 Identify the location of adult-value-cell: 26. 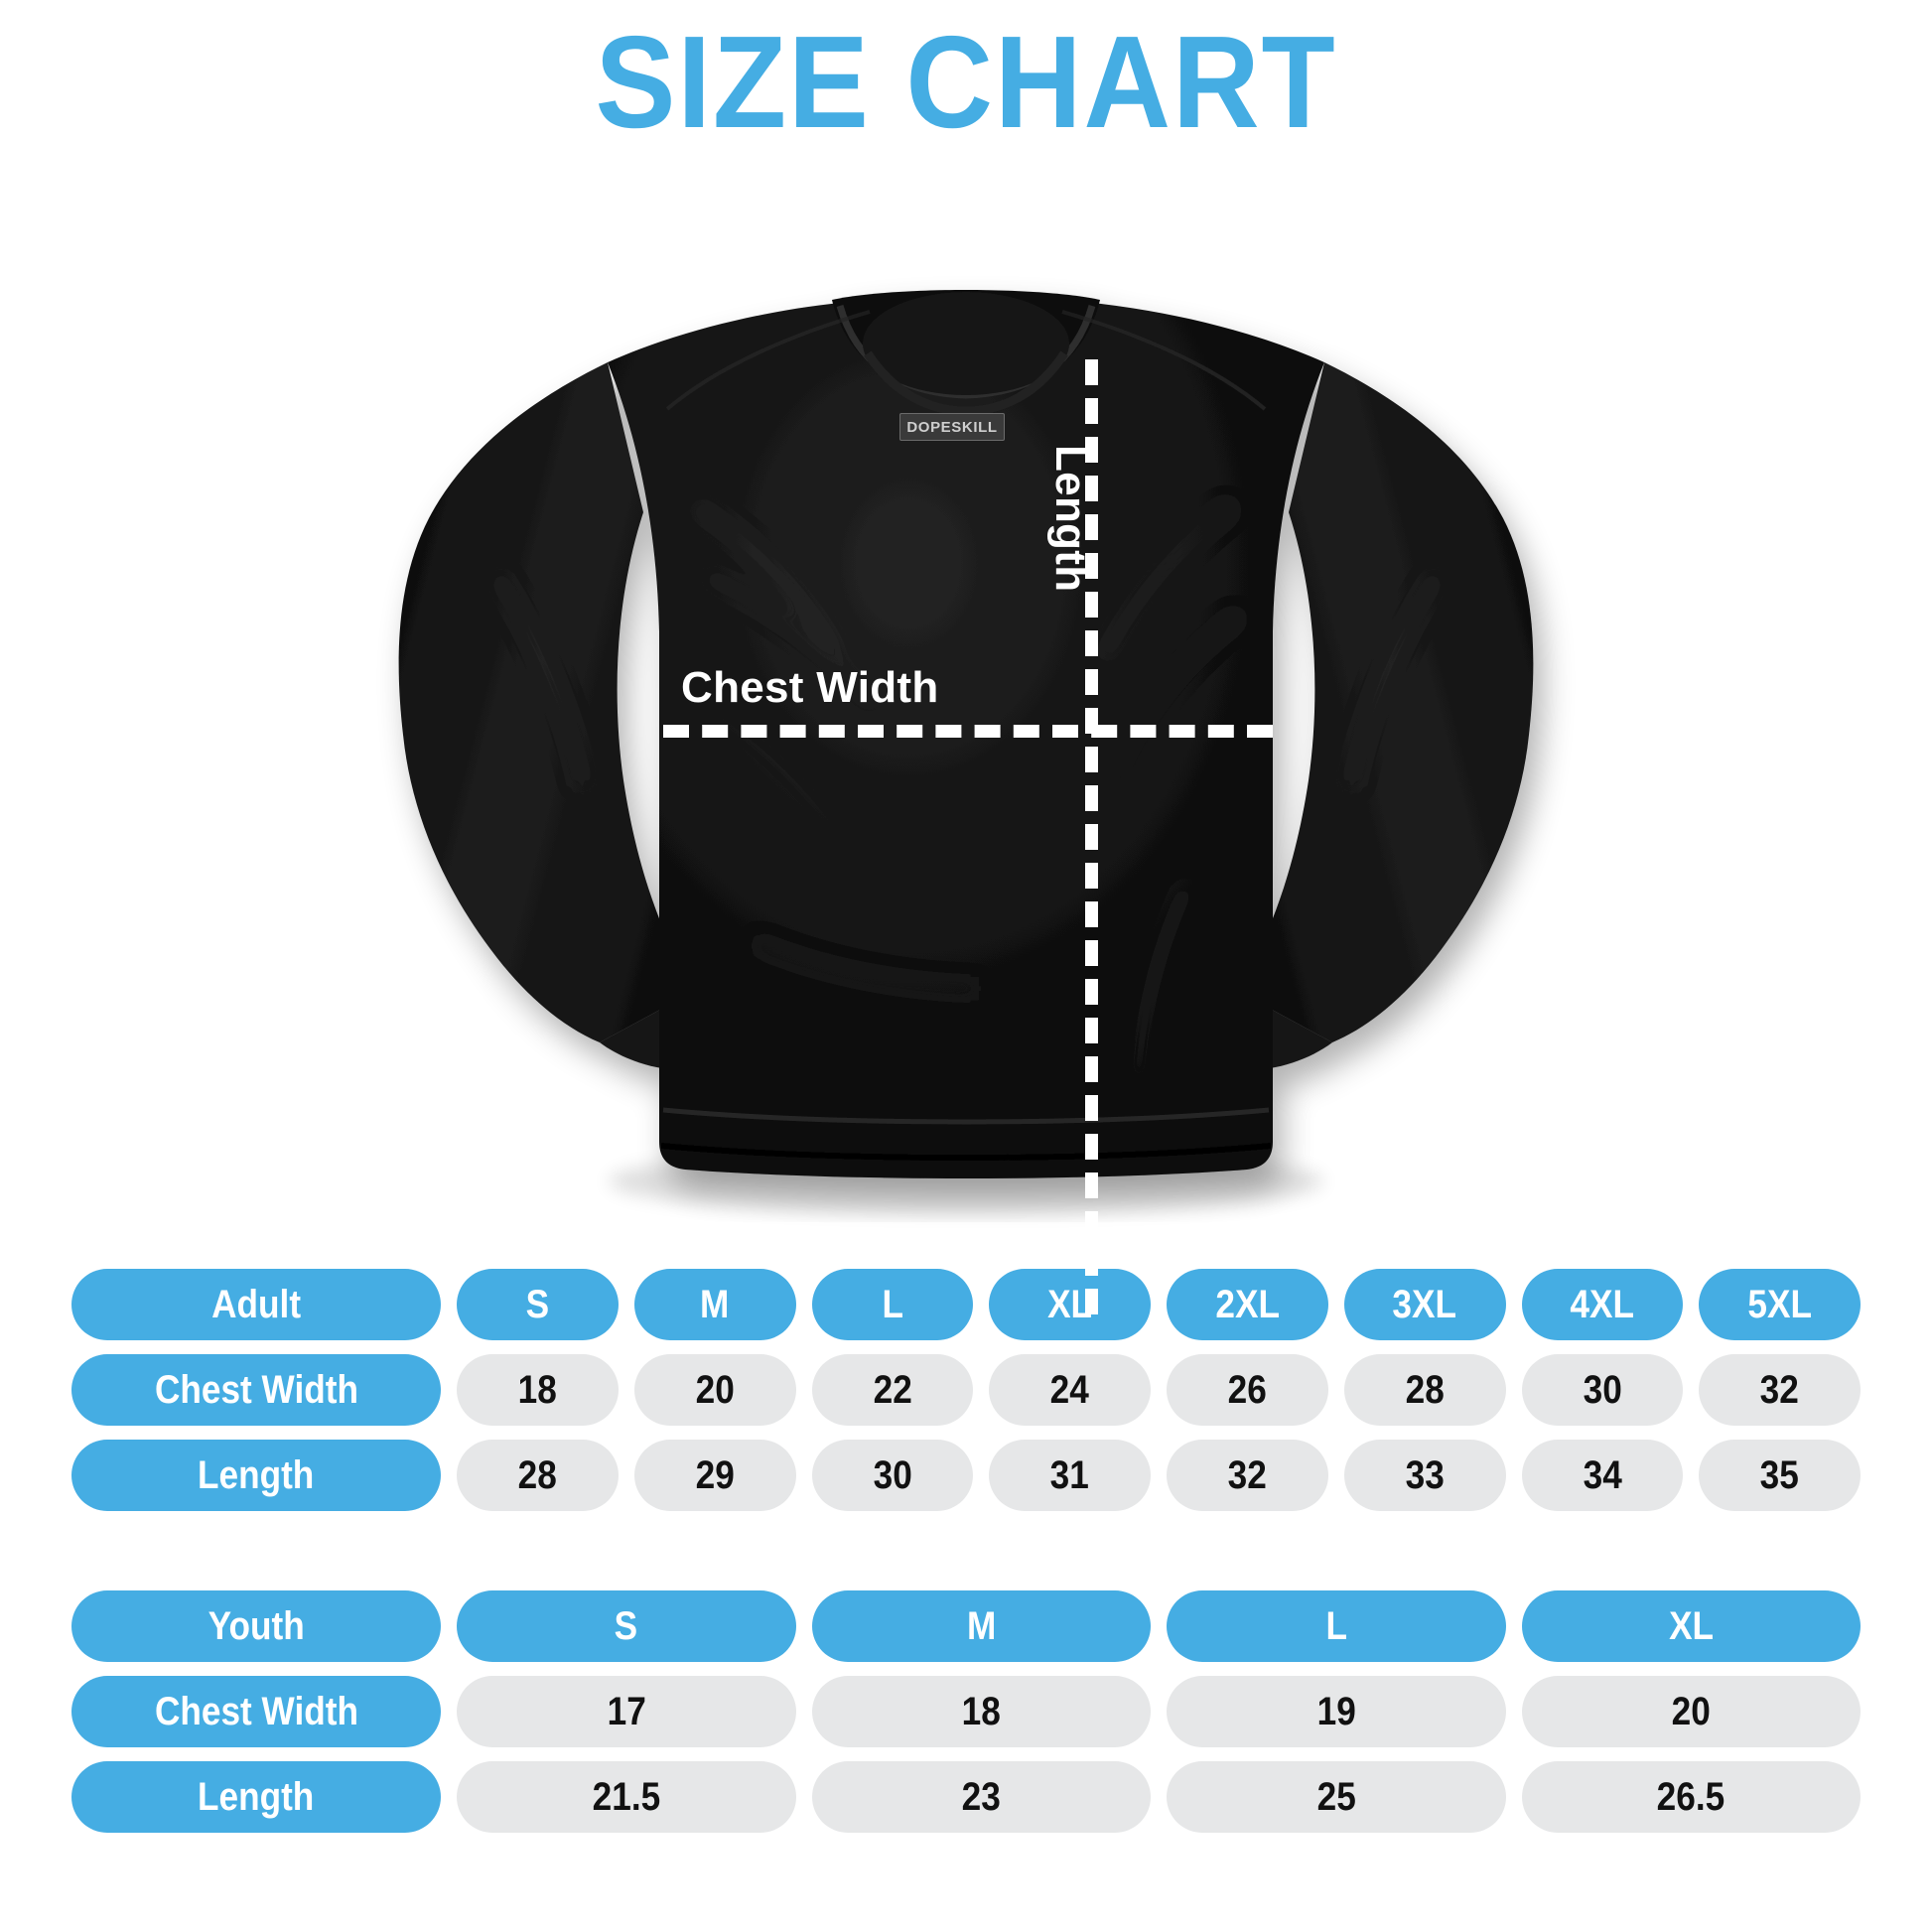
(1247, 1390).